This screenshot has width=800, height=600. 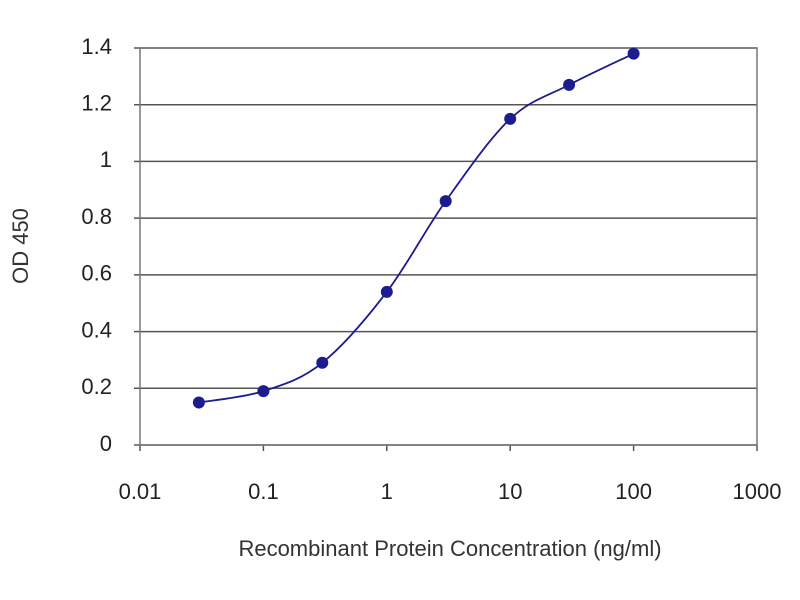 What do you see at coordinates (510, 491) in the screenshot?
I see `x-tick-label: 10` at bounding box center [510, 491].